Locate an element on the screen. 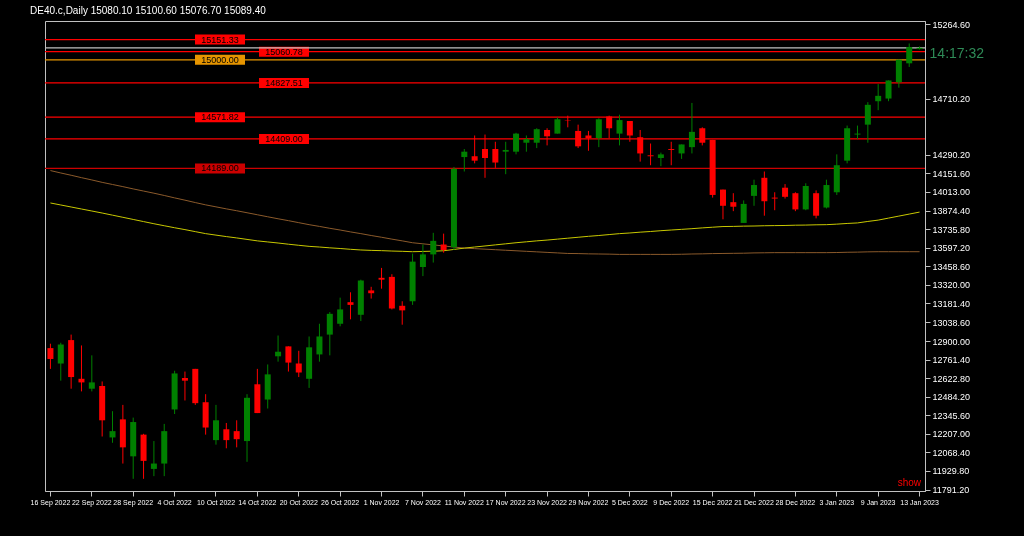  ref-line-label: 14189.00 is located at coordinates (220, 168).